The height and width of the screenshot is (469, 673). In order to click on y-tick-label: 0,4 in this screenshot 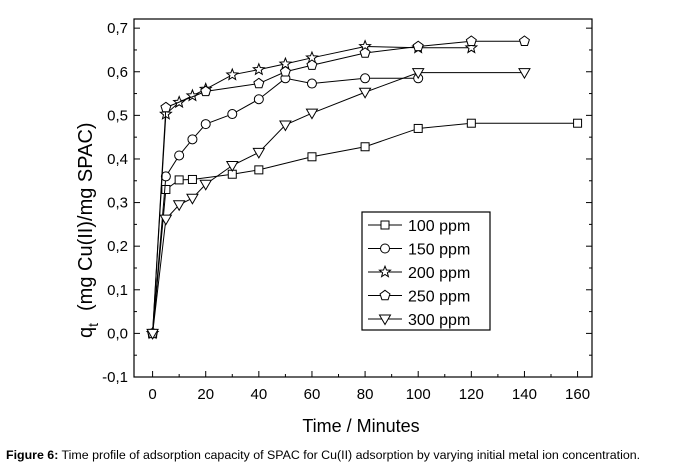, I will do `click(117, 159)`.